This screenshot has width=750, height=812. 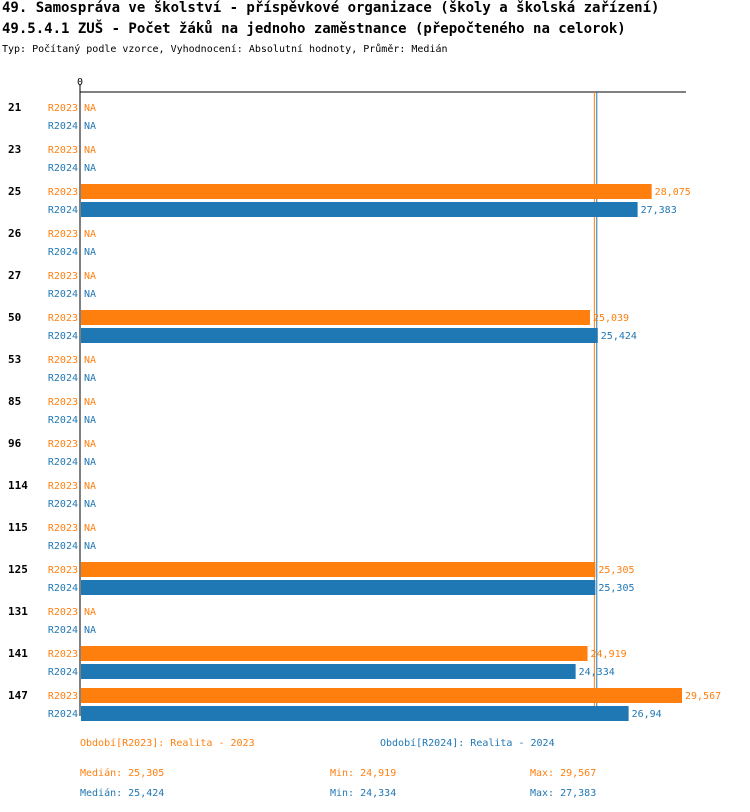 I want to click on category-label: 85, so click(x=14, y=401).